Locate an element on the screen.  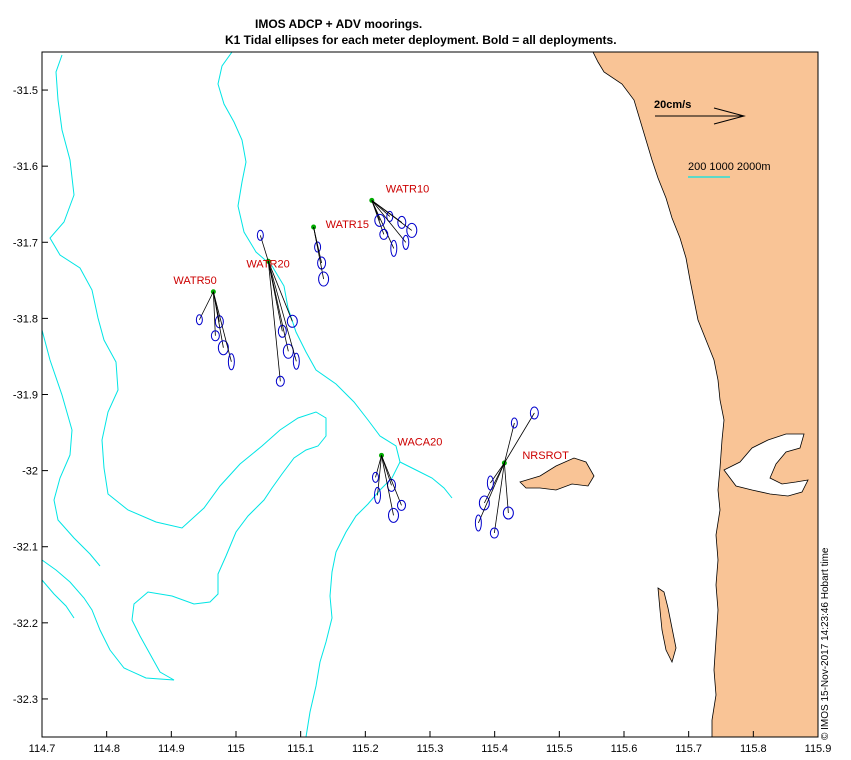
y-tick-label: -31.8 is located at coordinates (25, 319).